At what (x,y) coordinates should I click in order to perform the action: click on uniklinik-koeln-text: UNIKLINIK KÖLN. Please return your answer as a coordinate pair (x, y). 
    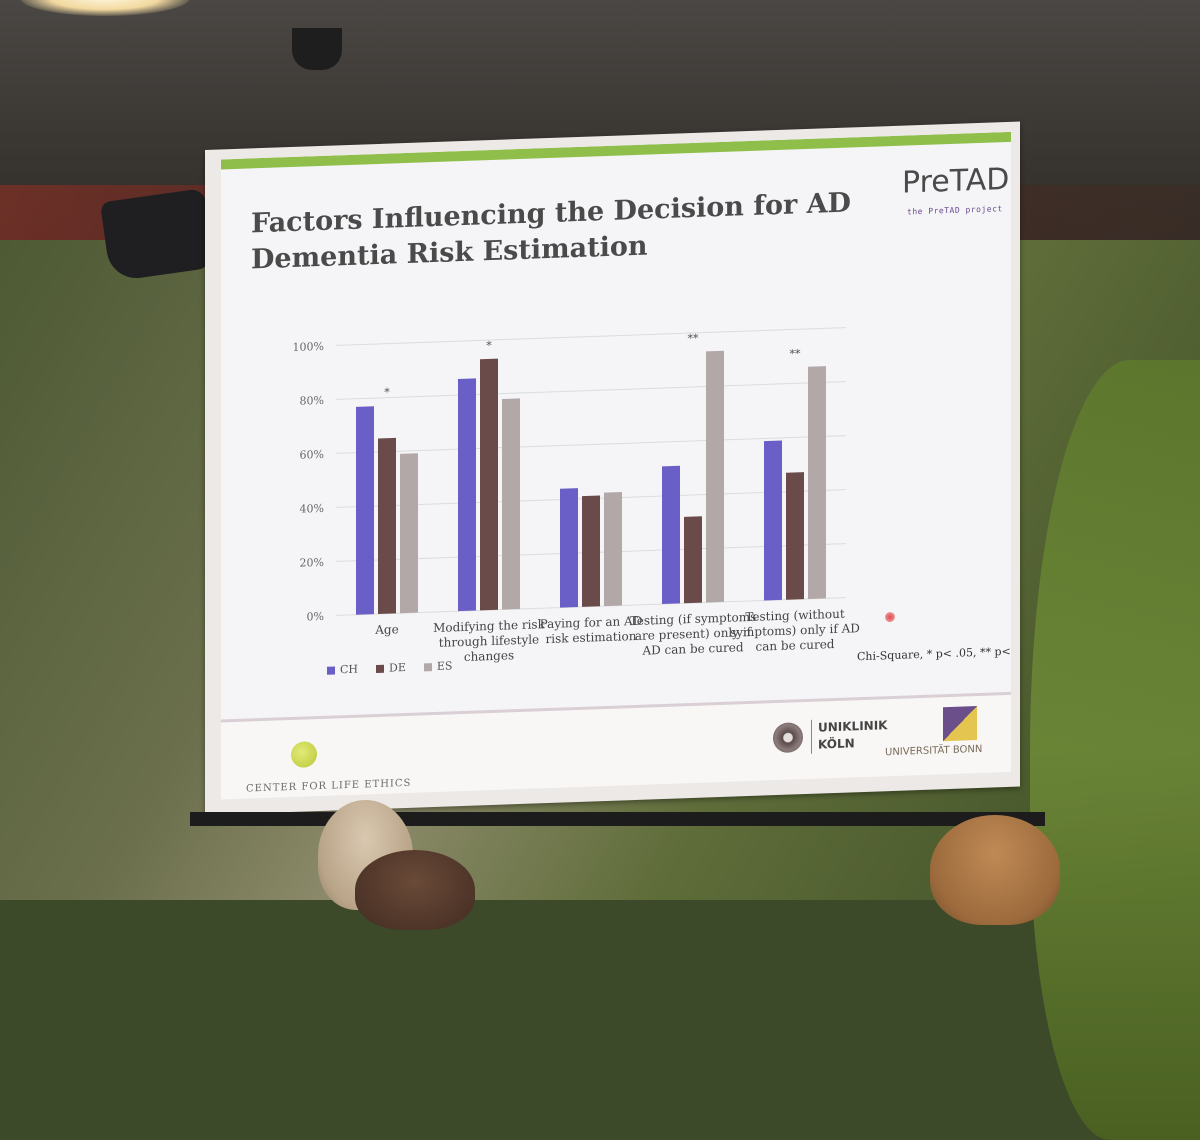
    Looking at the image, I should click on (849, 735).